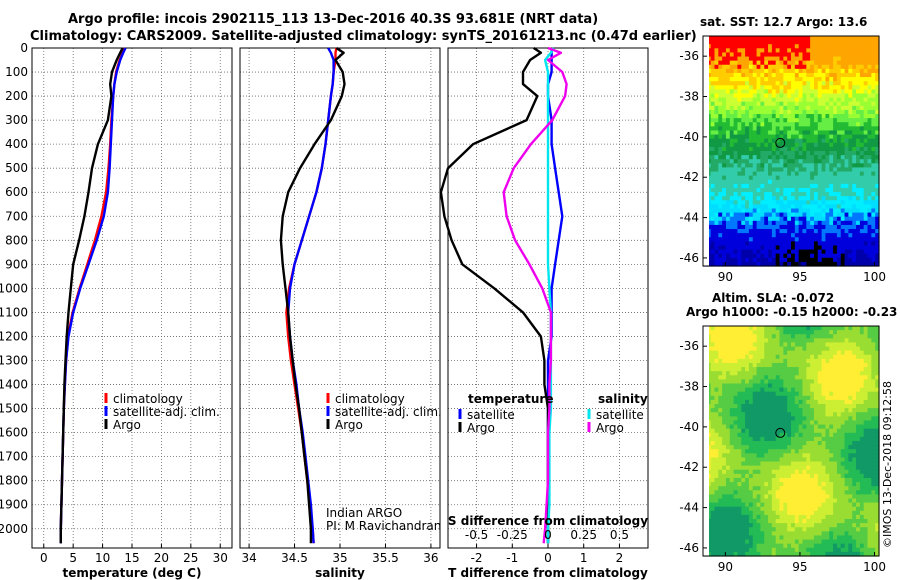  I want to click on x-tick-label: 15, so click(131, 558).